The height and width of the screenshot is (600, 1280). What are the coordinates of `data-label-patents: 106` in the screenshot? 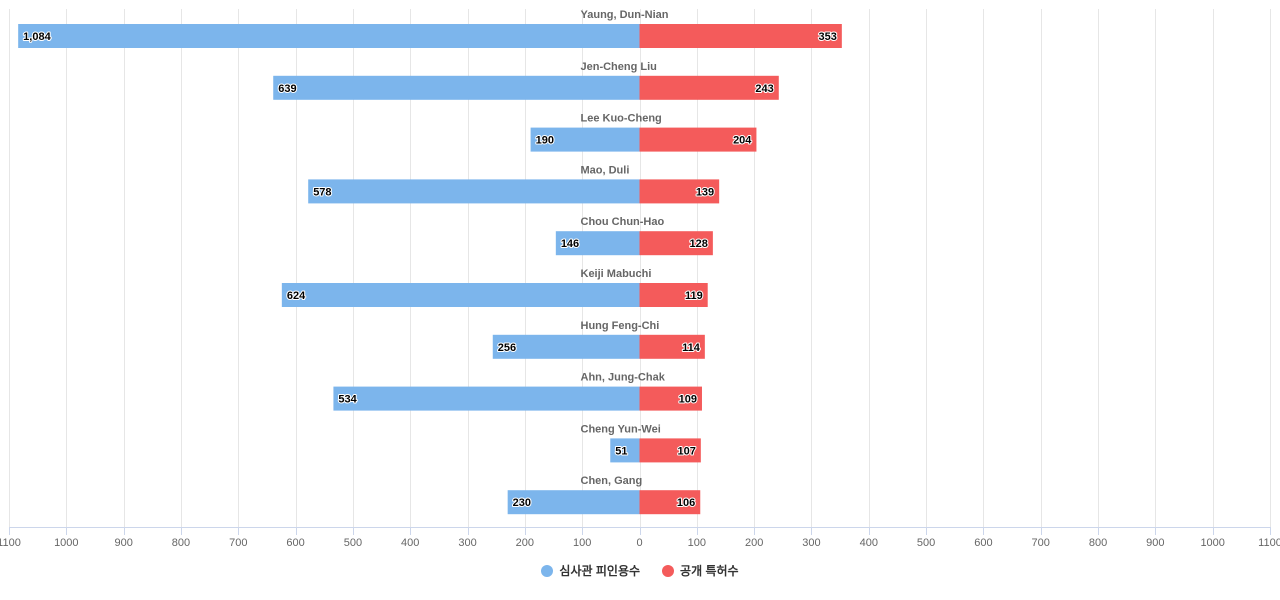 It's located at (686, 503).